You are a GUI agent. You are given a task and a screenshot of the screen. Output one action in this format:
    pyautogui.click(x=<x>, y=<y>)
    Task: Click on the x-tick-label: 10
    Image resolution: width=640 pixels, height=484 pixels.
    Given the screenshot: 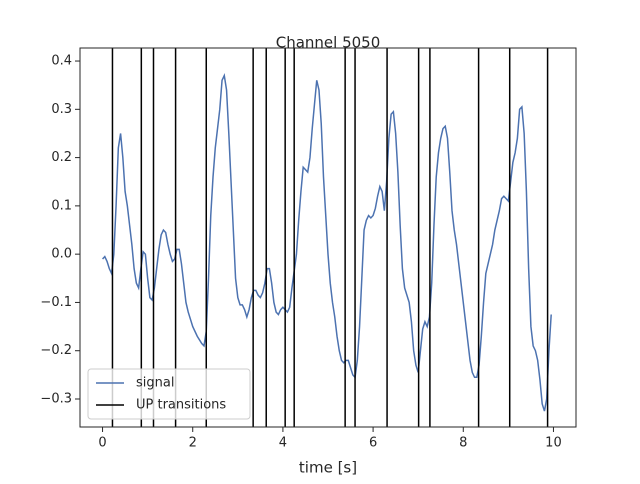 What is the action you would take?
    pyautogui.click(x=553, y=443)
    